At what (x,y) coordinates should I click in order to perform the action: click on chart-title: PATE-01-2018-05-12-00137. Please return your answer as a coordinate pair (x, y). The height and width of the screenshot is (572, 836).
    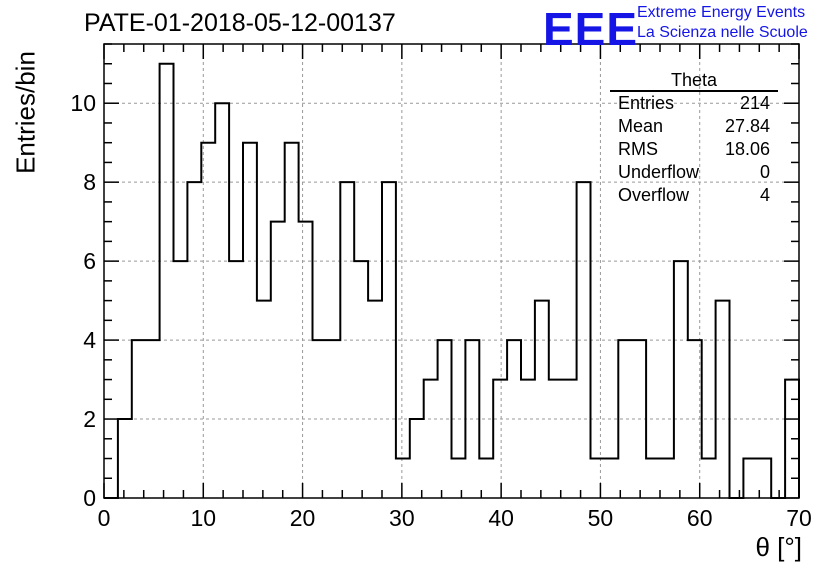
    Looking at the image, I should click on (240, 23).